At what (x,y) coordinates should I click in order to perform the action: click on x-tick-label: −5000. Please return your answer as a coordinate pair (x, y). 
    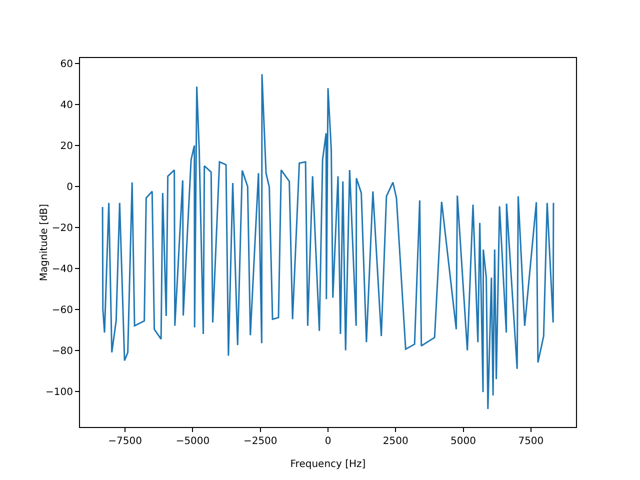
    Looking at the image, I should click on (193, 441).